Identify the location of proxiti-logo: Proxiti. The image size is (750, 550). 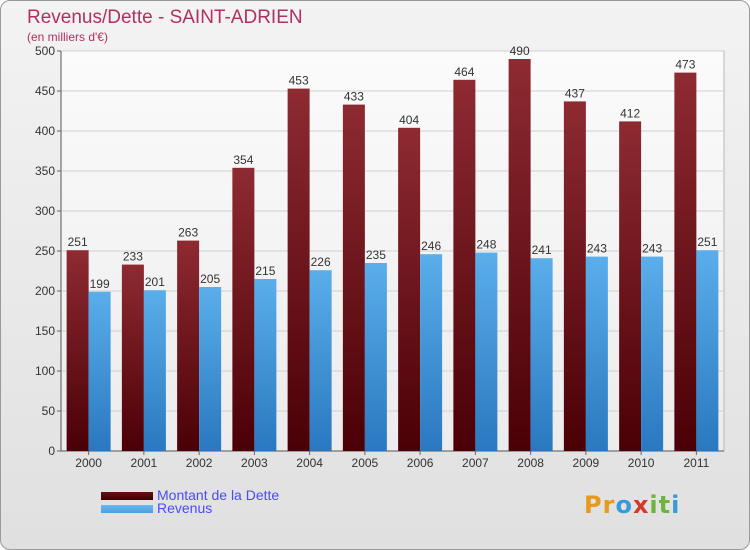
(632, 505).